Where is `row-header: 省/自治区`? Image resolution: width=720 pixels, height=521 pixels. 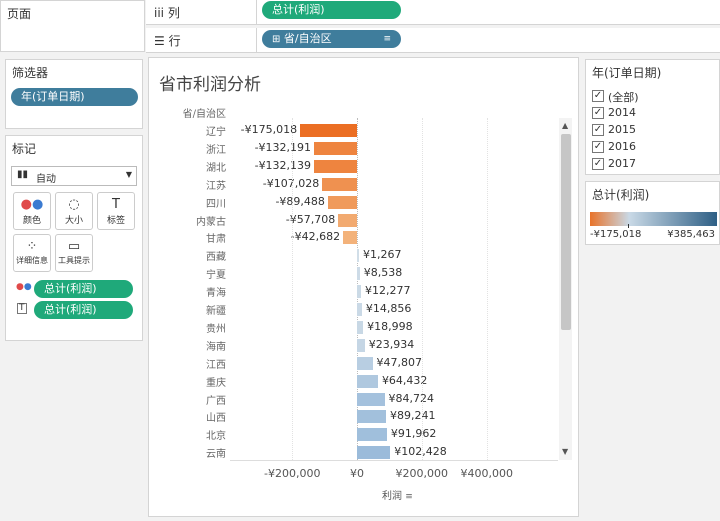 row-header: 省/自治区 is located at coordinates (204, 114).